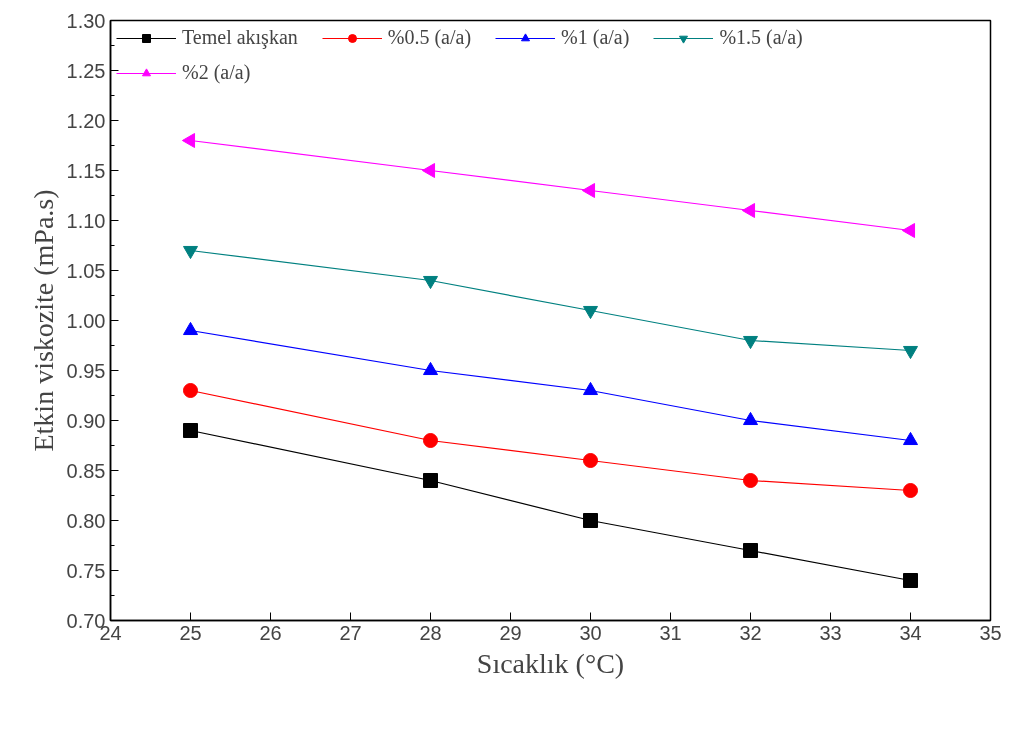 The image size is (1023, 729). I want to click on y-tick-label: 1.10, so click(86, 220).